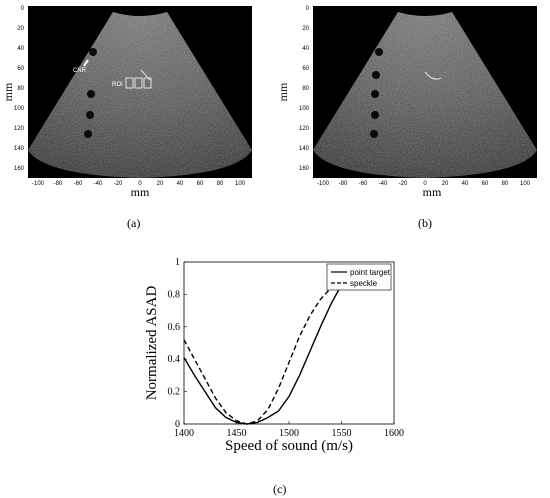  What do you see at coordinates (370, 272) in the screenshot?
I see `legend-label: point target` at bounding box center [370, 272].